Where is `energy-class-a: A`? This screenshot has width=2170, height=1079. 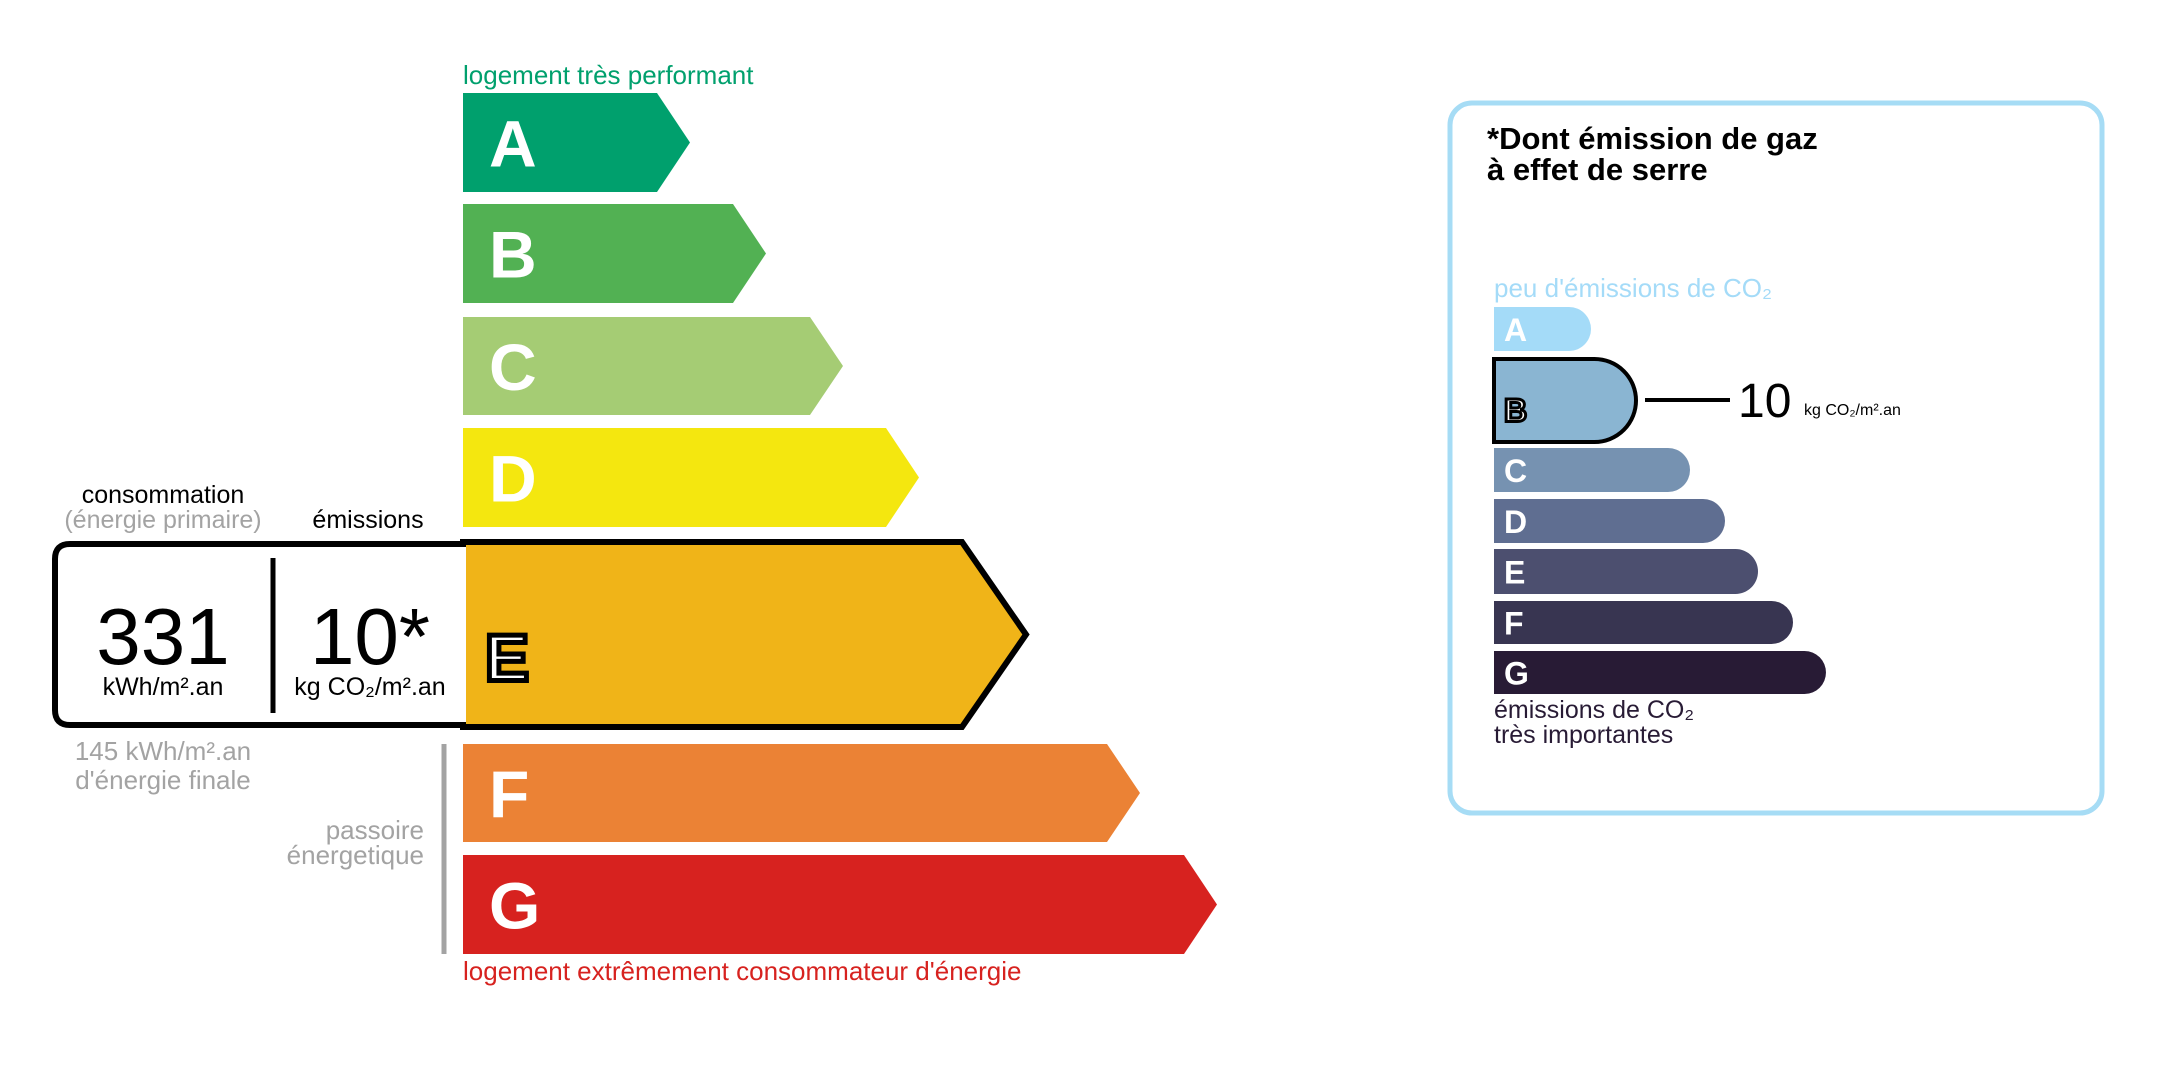
energy-class-a: A is located at coordinates (576, 142).